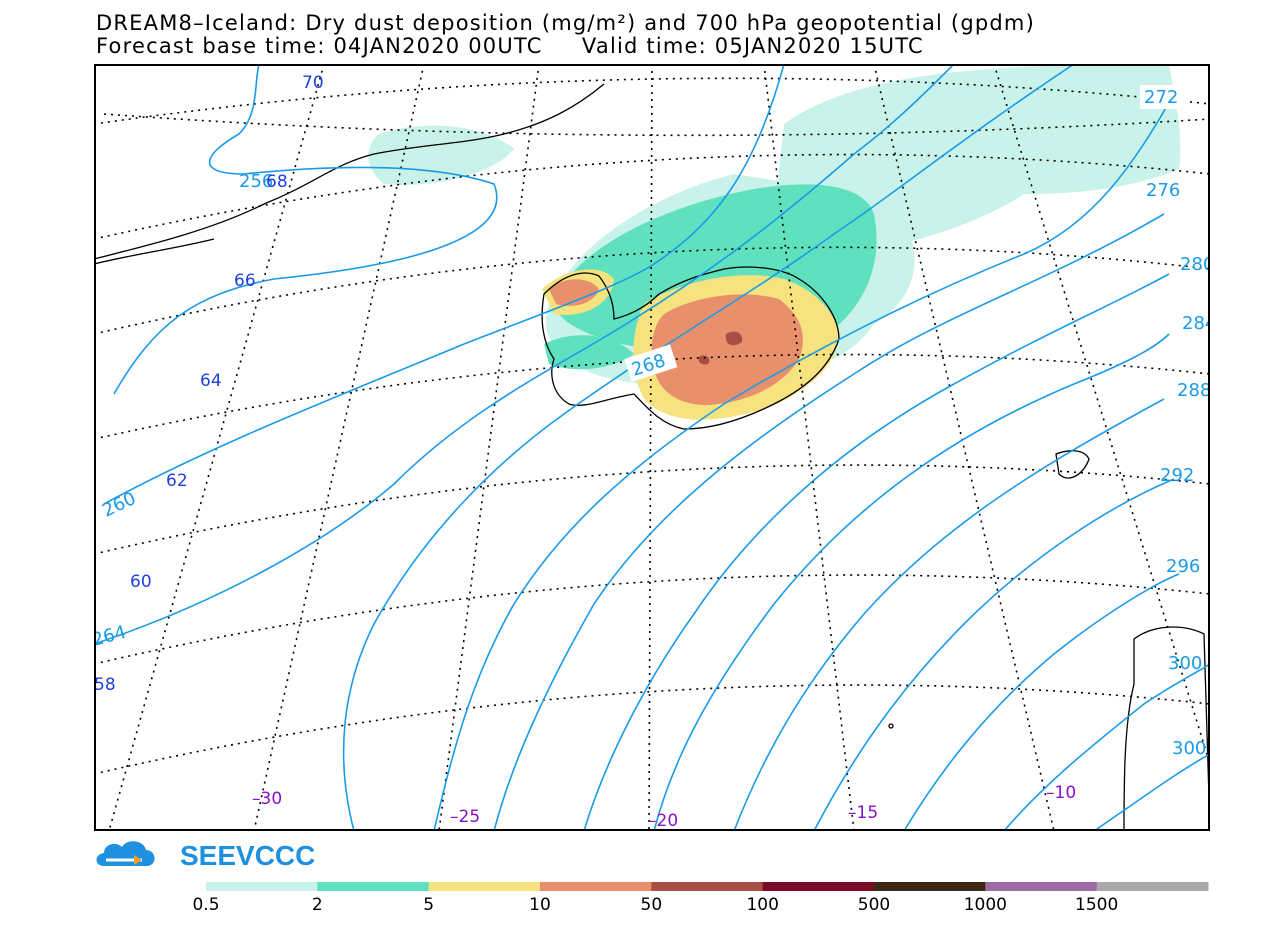  I want to click on legend-tick-label: 100, so click(762, 905).